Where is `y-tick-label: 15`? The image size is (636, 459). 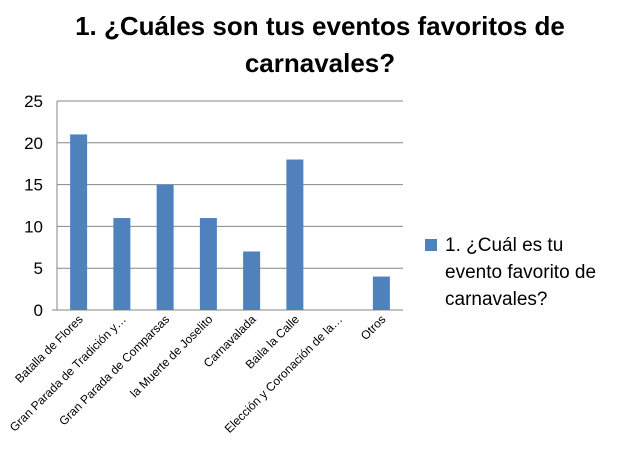 y-tick-label: 15 is located at coordinates (33, 185).